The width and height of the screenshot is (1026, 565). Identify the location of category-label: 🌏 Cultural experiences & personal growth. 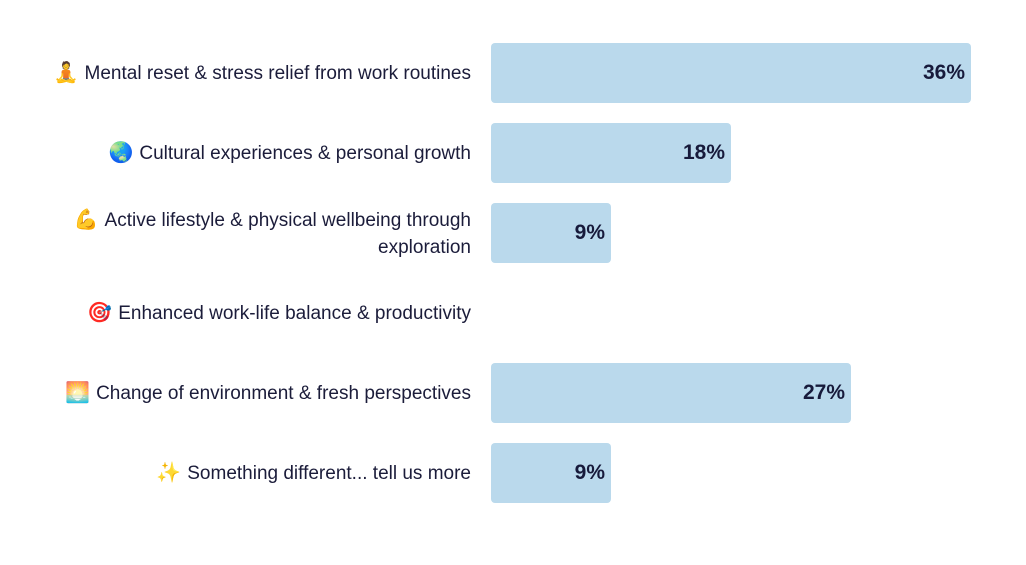
(251, 153).